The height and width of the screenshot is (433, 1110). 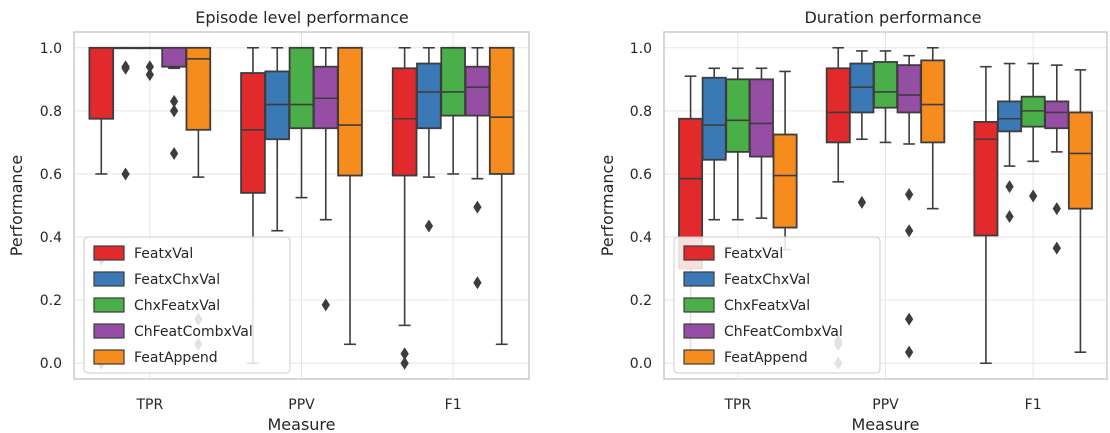 What do you see at coordinates (892, 17) in the screenshot?
I see `chart-title: Duration performance` at bounding box center [892, 17].